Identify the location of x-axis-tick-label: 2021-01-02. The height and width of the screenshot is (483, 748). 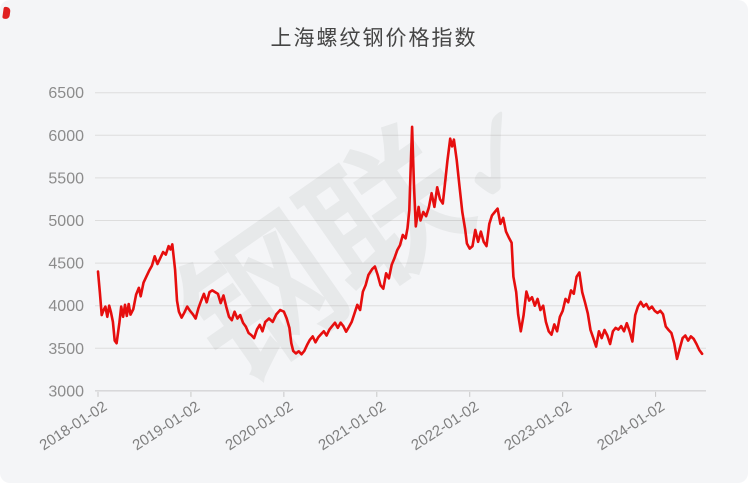
(352, 426).